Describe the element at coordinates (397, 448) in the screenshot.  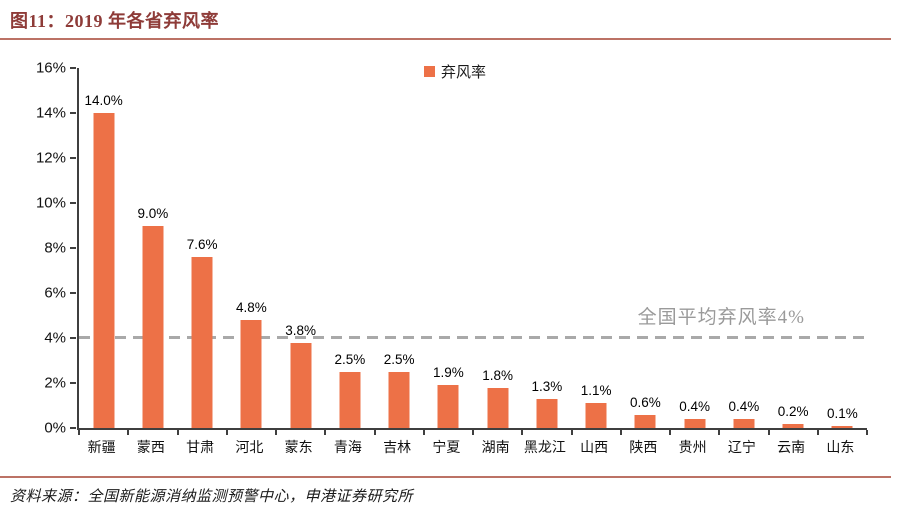
I see `x-axis-label: 吉林` at that location.